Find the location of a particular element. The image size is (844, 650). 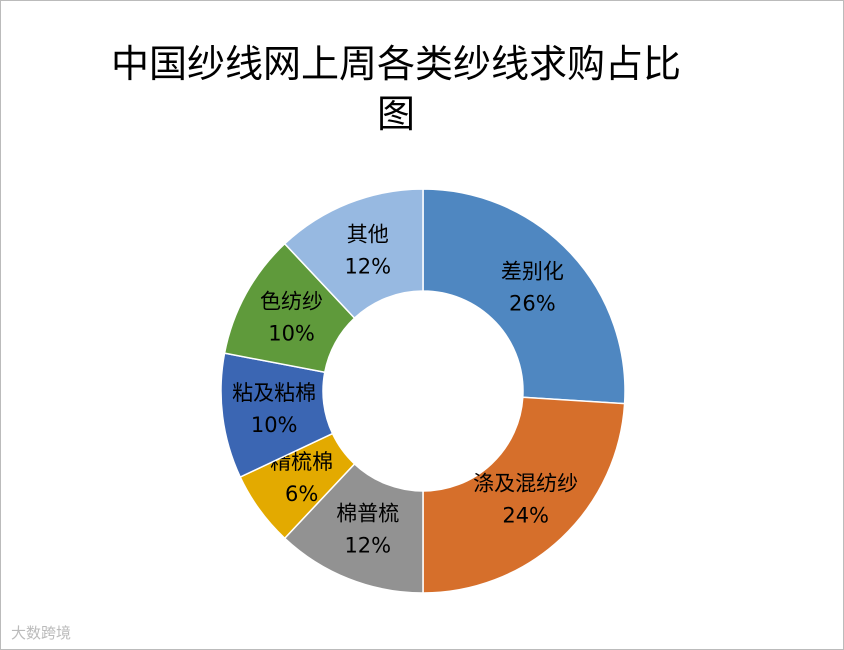

slice-label: 其他 is located at coordinates (368, 235).